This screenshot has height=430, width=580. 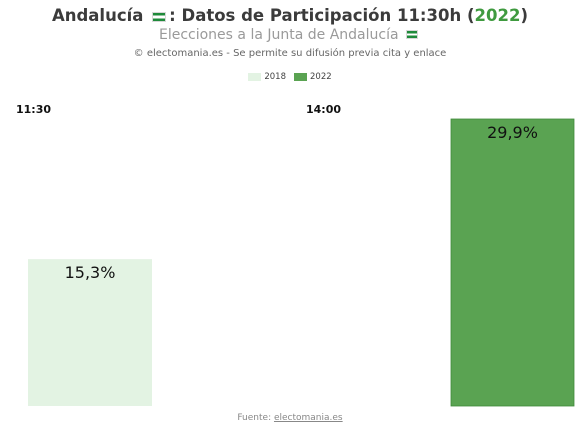 What do you see at coordinates (255, 77) in the screenshot?
I see `legend-swatch-2018` at bounding box center [255, 77].